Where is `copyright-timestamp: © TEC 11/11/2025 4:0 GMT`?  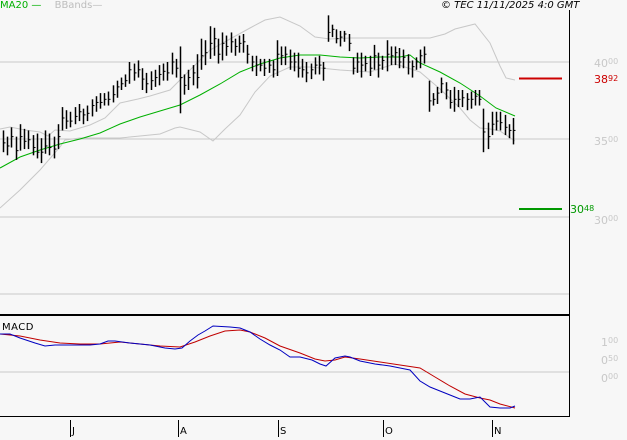 copyright-timestamp: © TEC 11/11/2025 4:0 GMT is located at coordinates (510, 5).